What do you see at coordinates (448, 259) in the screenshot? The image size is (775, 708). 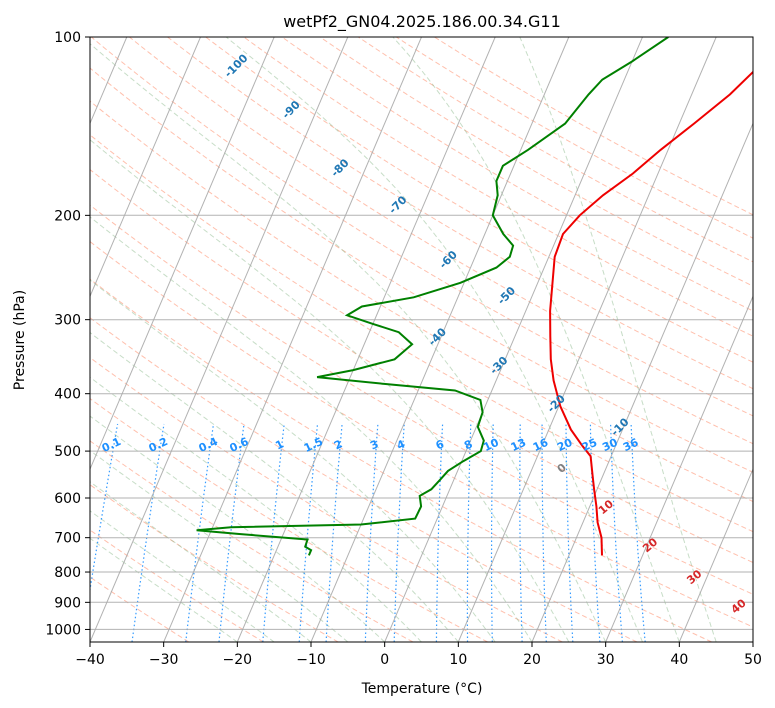 I see `moist-adiabat-label: -60` at bounding box center [448, 259].